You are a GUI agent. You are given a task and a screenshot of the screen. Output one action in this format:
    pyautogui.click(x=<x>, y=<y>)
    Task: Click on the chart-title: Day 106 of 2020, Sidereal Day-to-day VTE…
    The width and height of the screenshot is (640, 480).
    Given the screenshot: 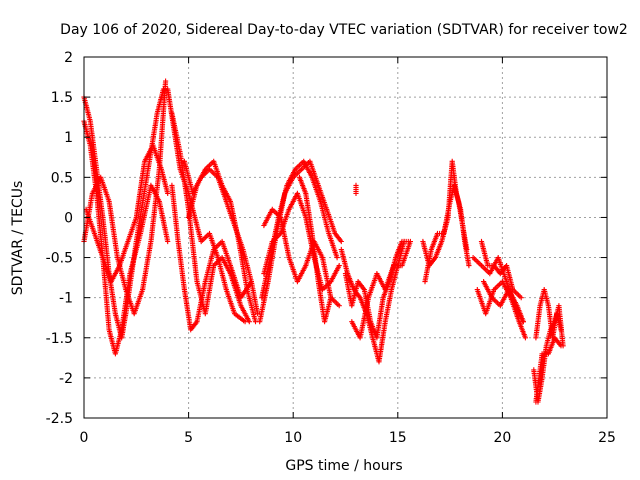 What is the action you would take?
    pyautogui.click(x=344, y=30)
    